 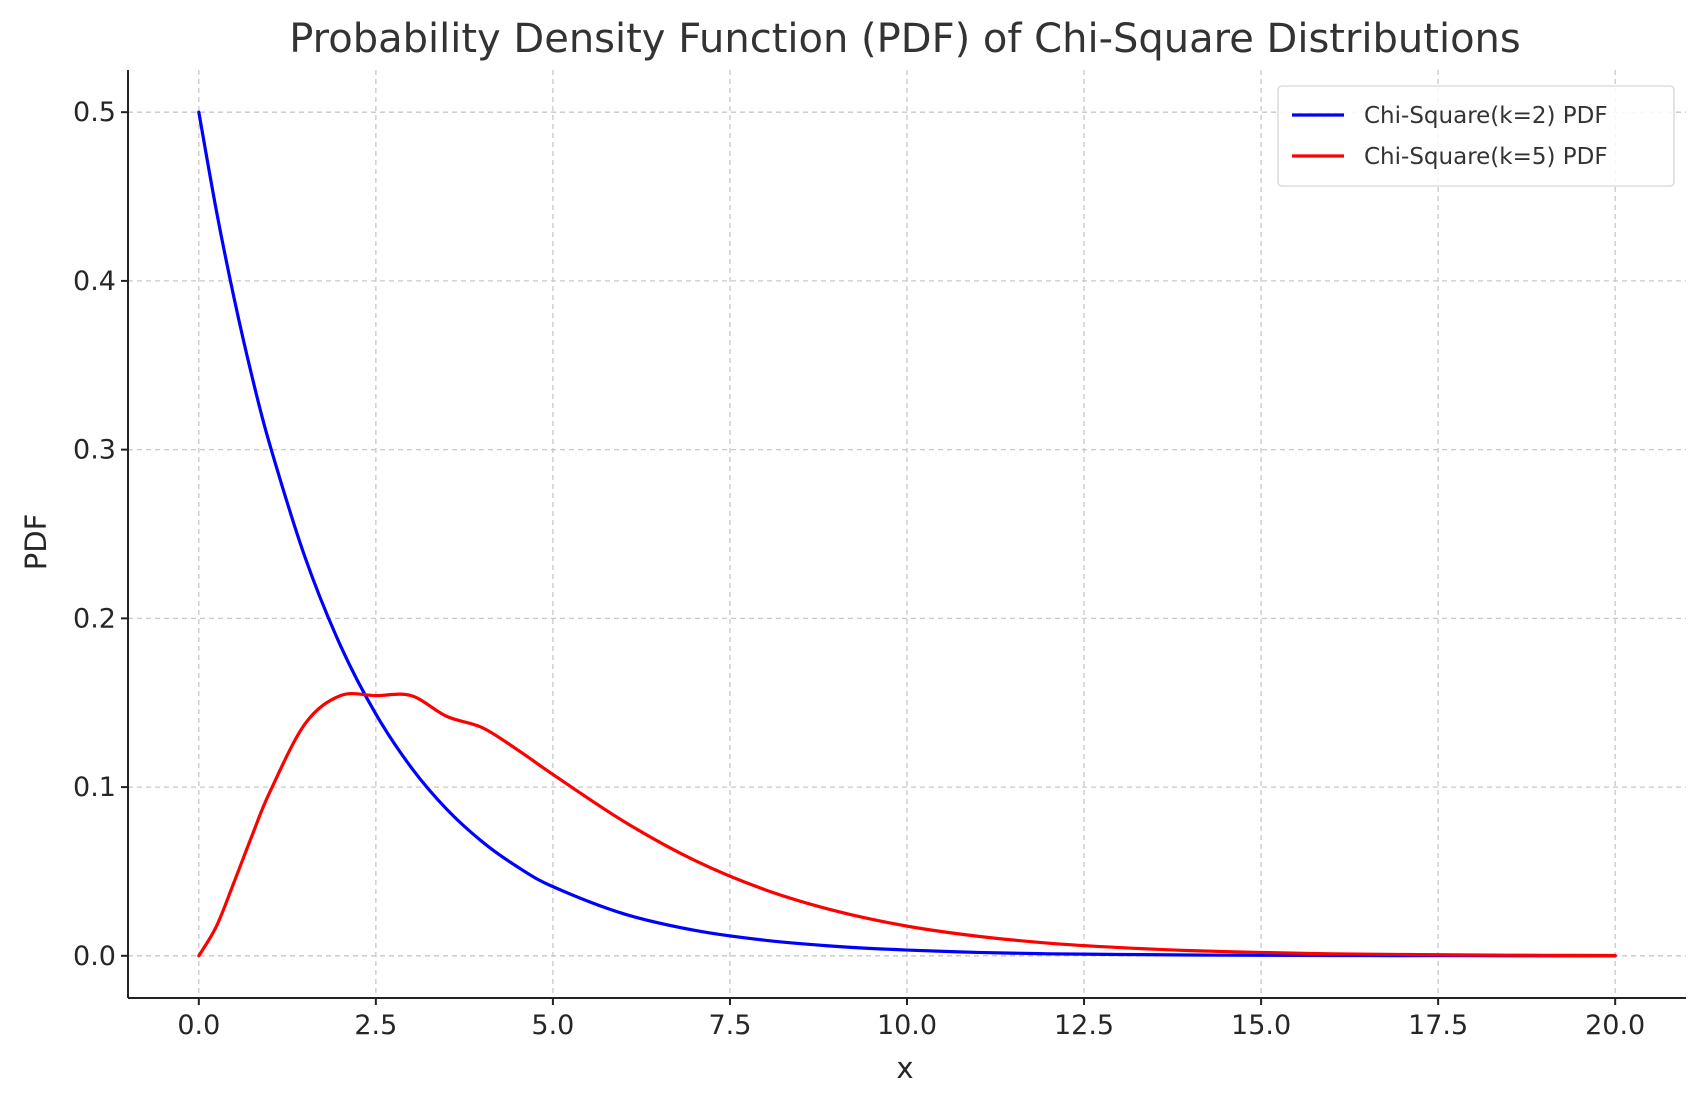 What do you see at coordinates (729, 1025) in the screenshot?
I see `x-tick-label: 7.5` at bounding box center [729, 1025].